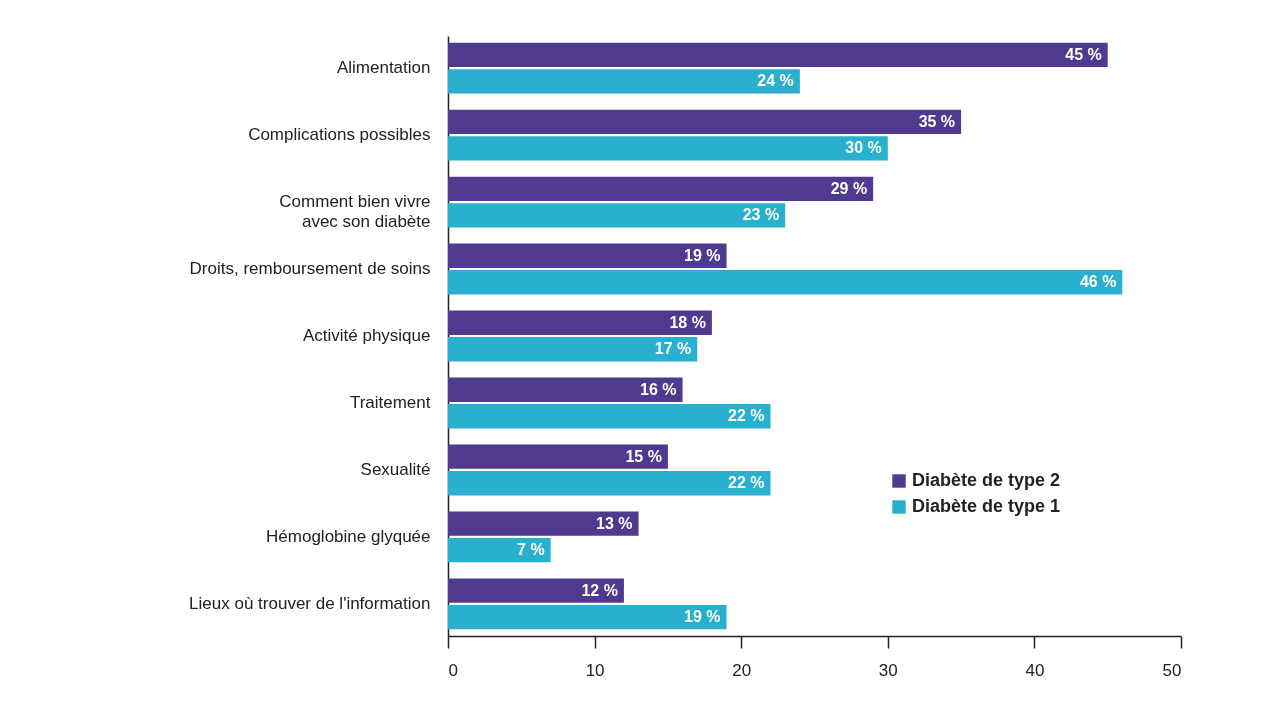  Describe the element at coordinates (687, 322) in the screenshot. I see `data-label: 18 %` at that location.